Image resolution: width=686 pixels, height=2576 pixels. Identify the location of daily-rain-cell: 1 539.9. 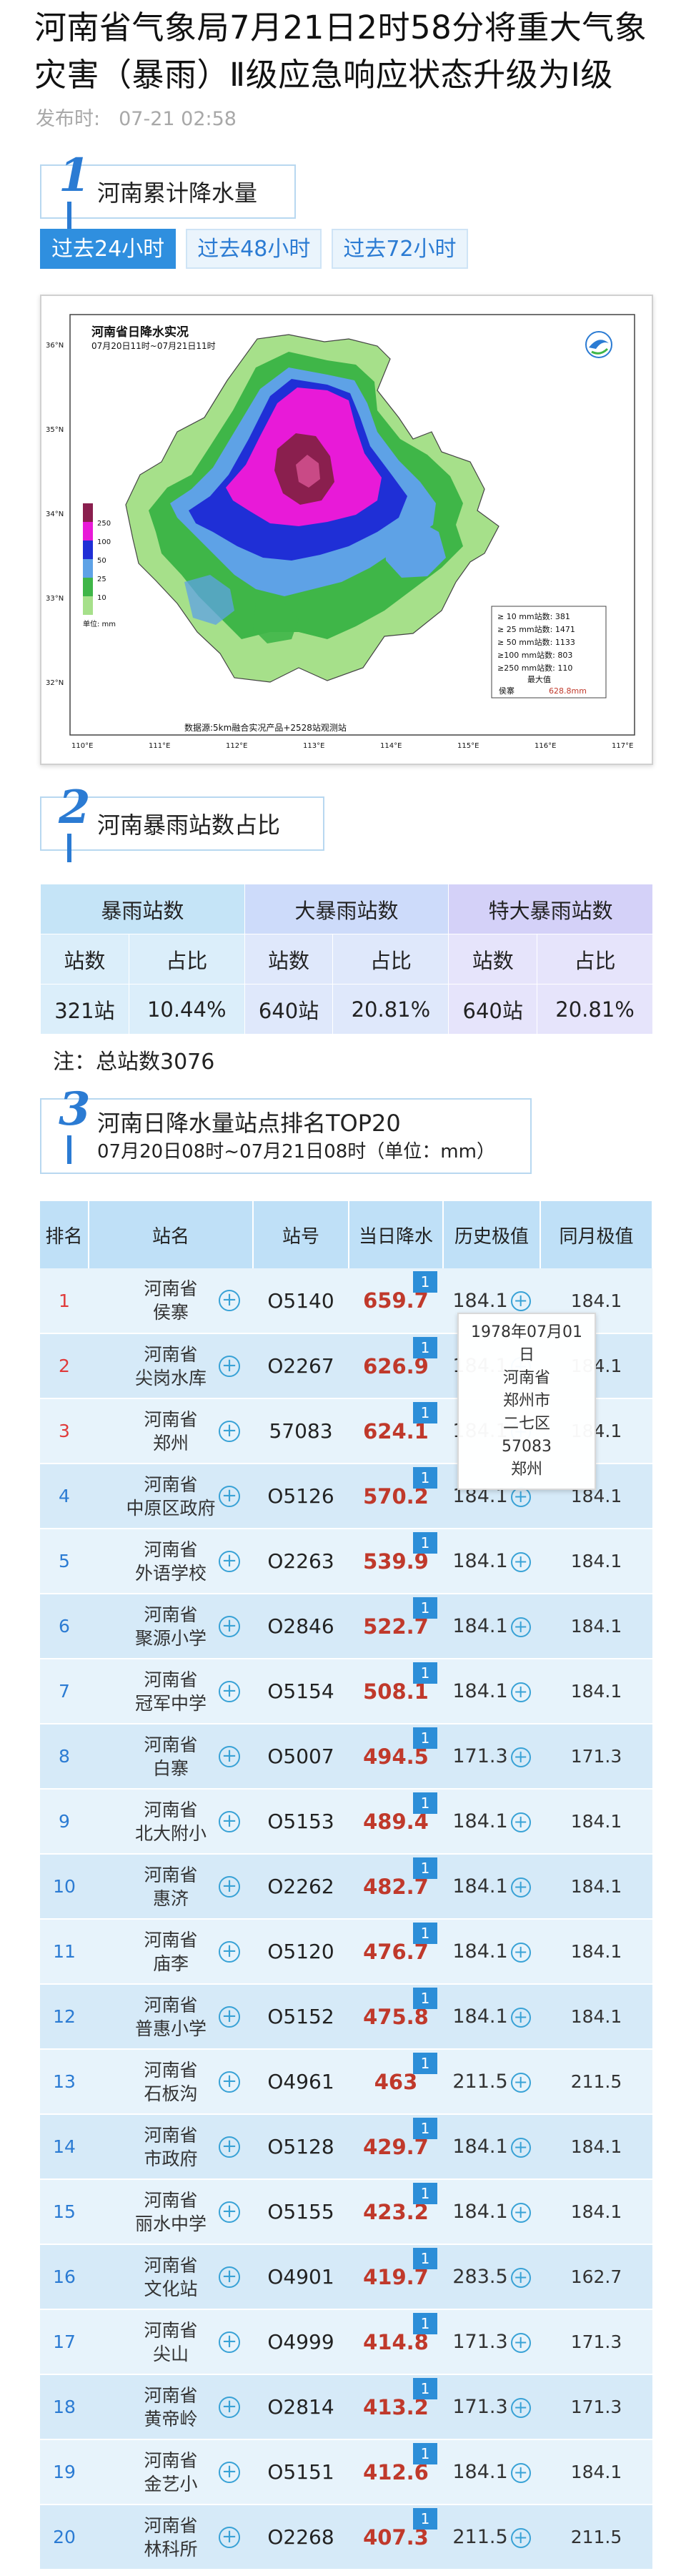
(396, 1561).